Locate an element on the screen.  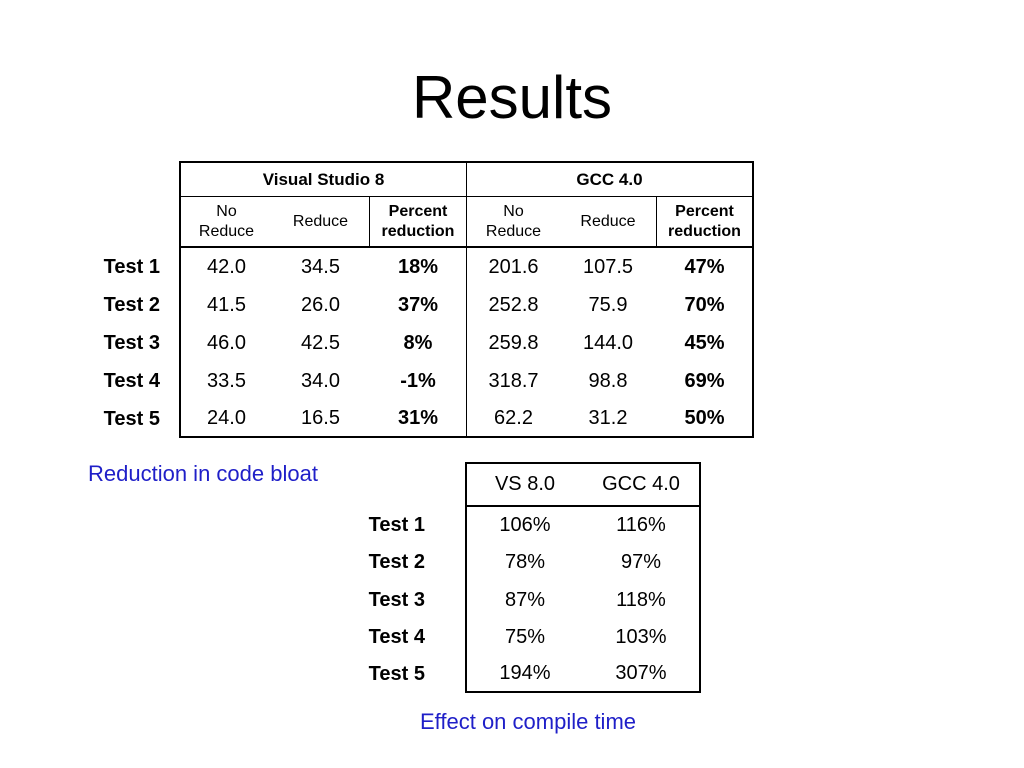
table1-cell: 18% is located at coordinates (418, 266).